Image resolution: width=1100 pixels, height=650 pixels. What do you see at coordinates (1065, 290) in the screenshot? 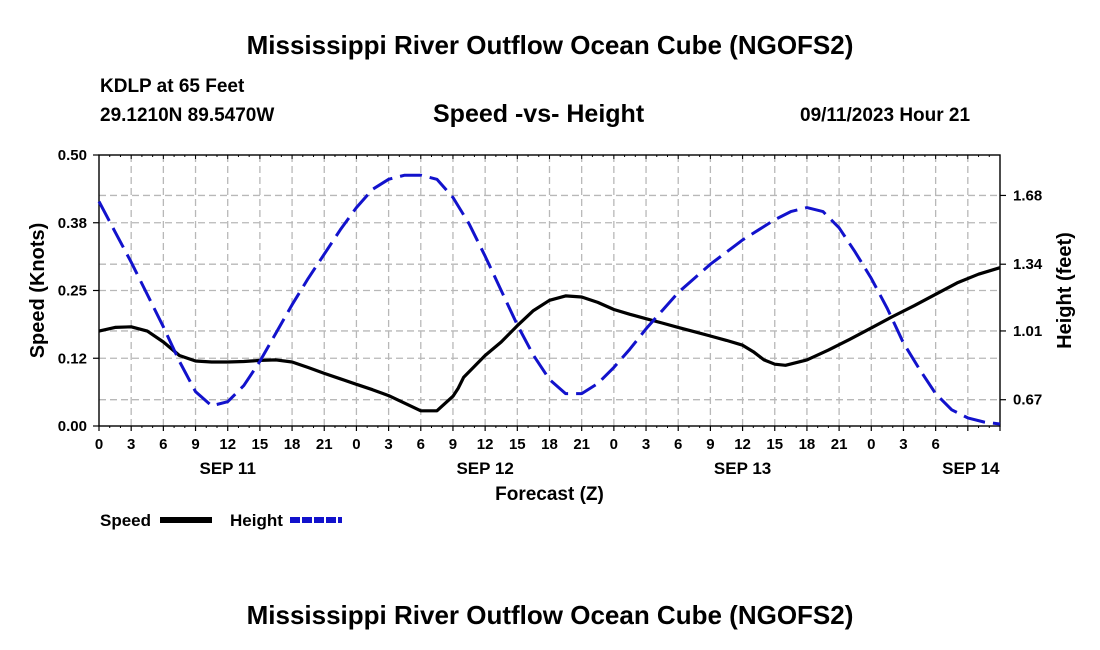
I see `y2-axis-title: Height (feet)` at bounding box center [1065, 290].